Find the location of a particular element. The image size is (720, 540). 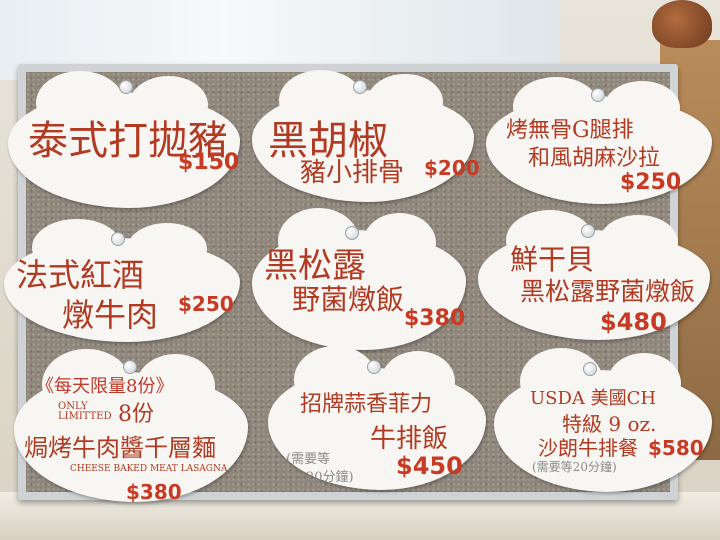

dish-name-line1: 黑松露 is located at coordinates (315, 266).